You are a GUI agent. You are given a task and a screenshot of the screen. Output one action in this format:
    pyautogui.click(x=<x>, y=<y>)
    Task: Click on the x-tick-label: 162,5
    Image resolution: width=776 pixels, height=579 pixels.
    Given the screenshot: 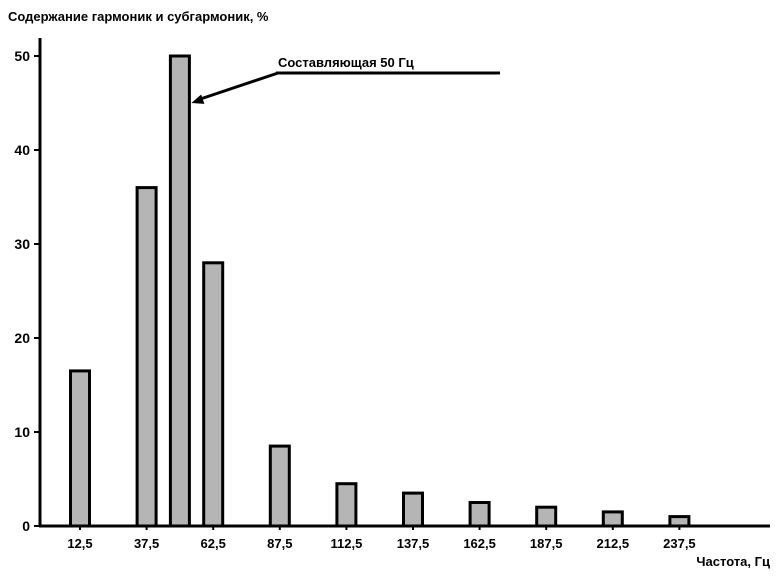 What is the action you would take?
    pyautogui.click(x=479, y=543)
    